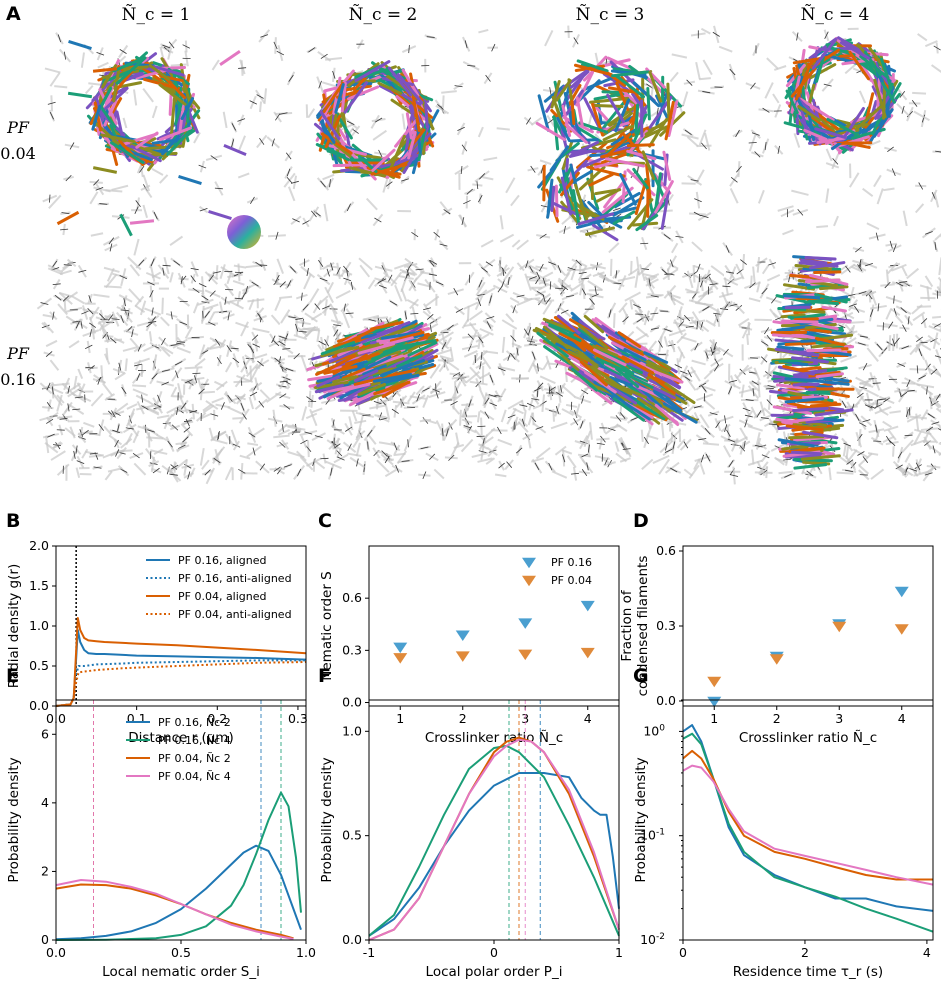  What do you see at coordinates (714, 702) in the screenshot?
I see `data-point` at bounding box center [714, 702].